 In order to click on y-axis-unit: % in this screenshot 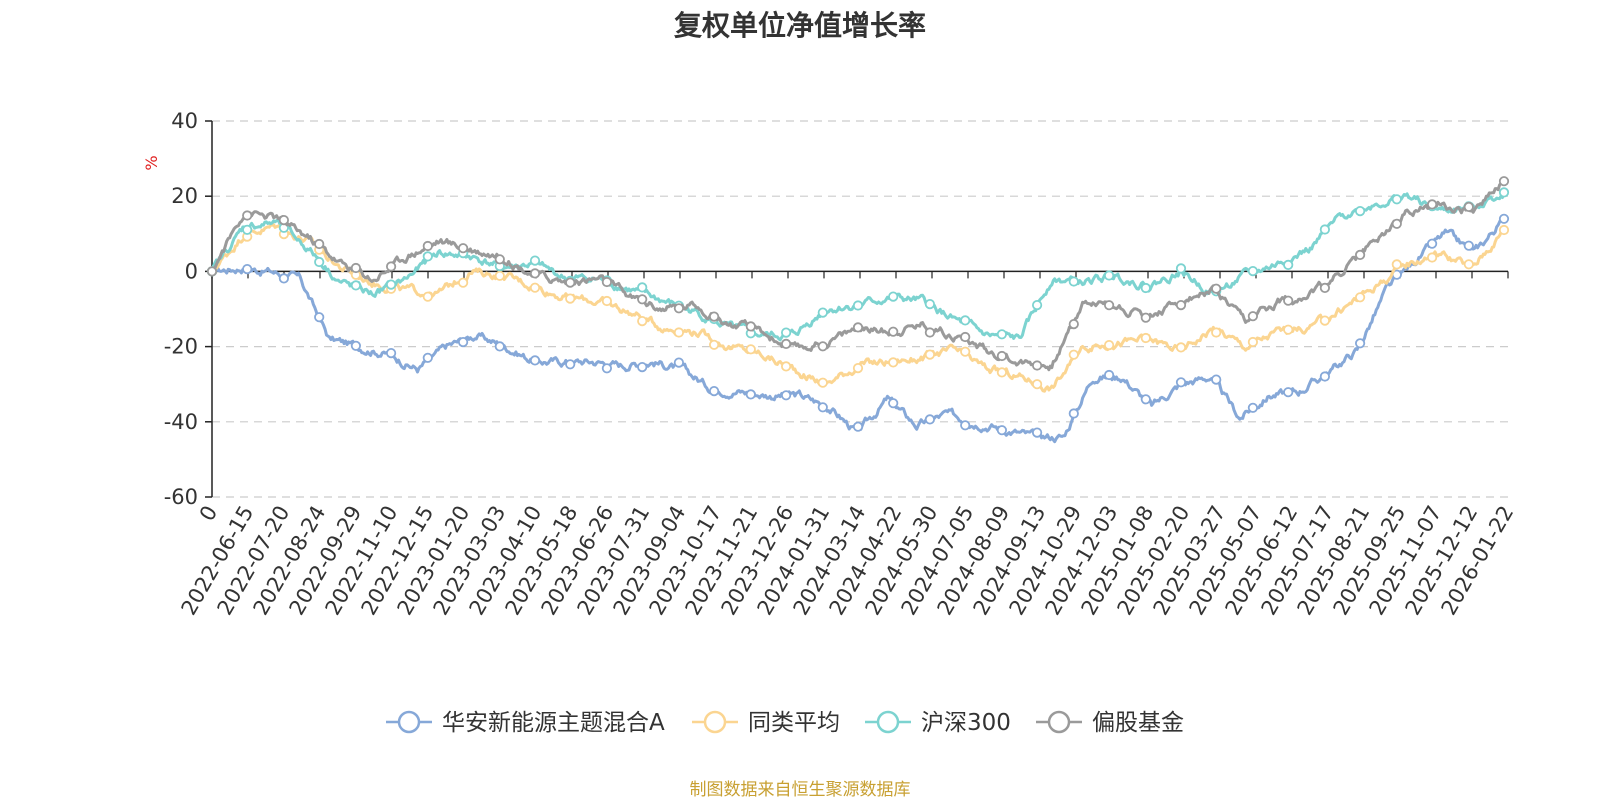, I will do `click(151, 162)`.